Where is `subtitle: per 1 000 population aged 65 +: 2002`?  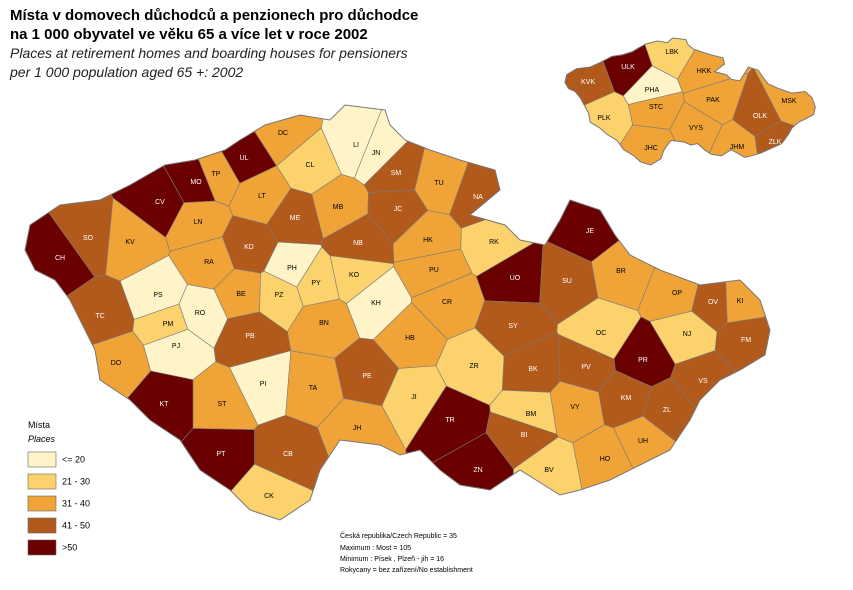
subtitle: per 1 000 population aged 65 +: 2002 is located at coordinates (126, 72).